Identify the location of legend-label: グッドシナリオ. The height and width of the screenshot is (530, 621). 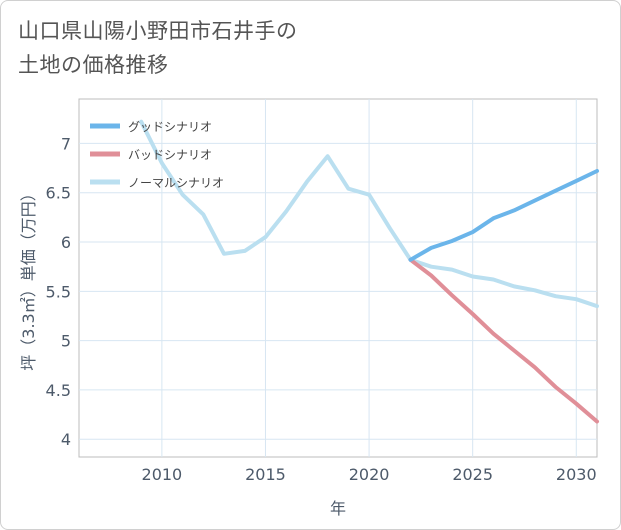
(170, 127).